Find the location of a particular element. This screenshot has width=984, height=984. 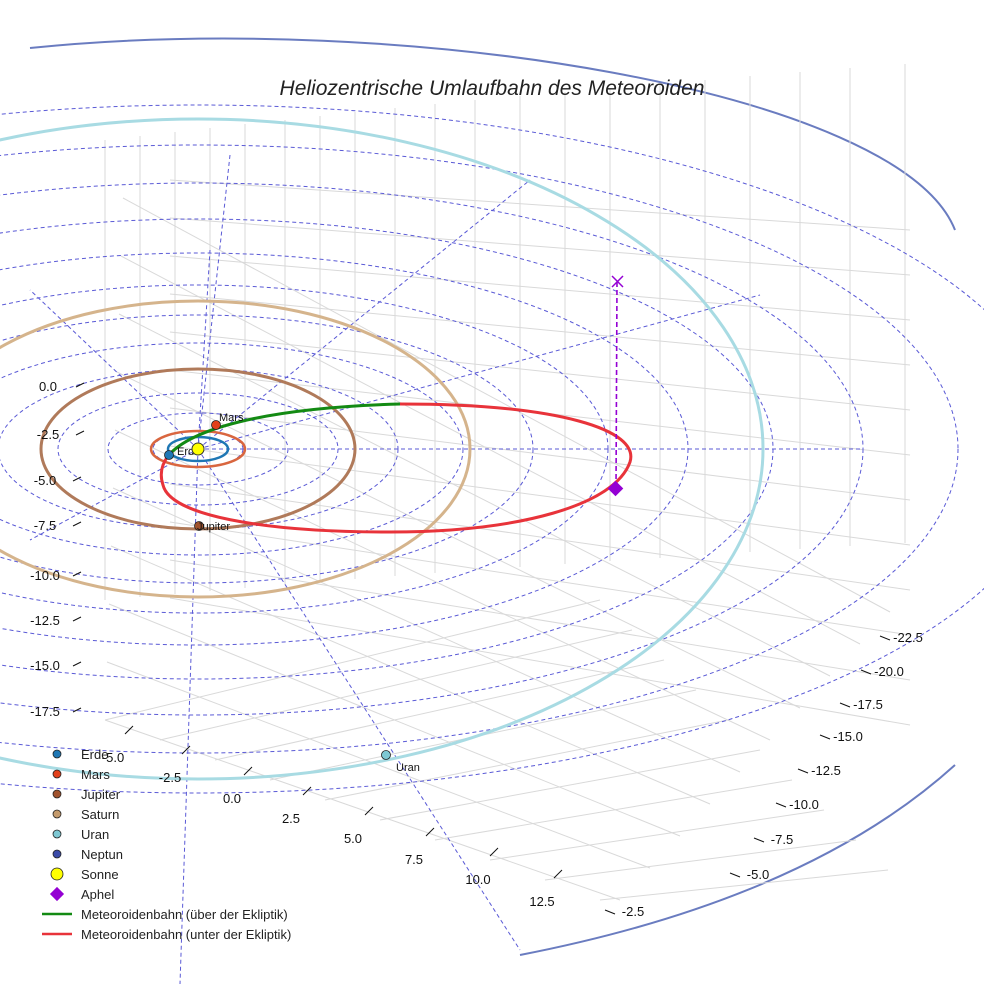

orbit-saturn is located at coordinates (236, 449).